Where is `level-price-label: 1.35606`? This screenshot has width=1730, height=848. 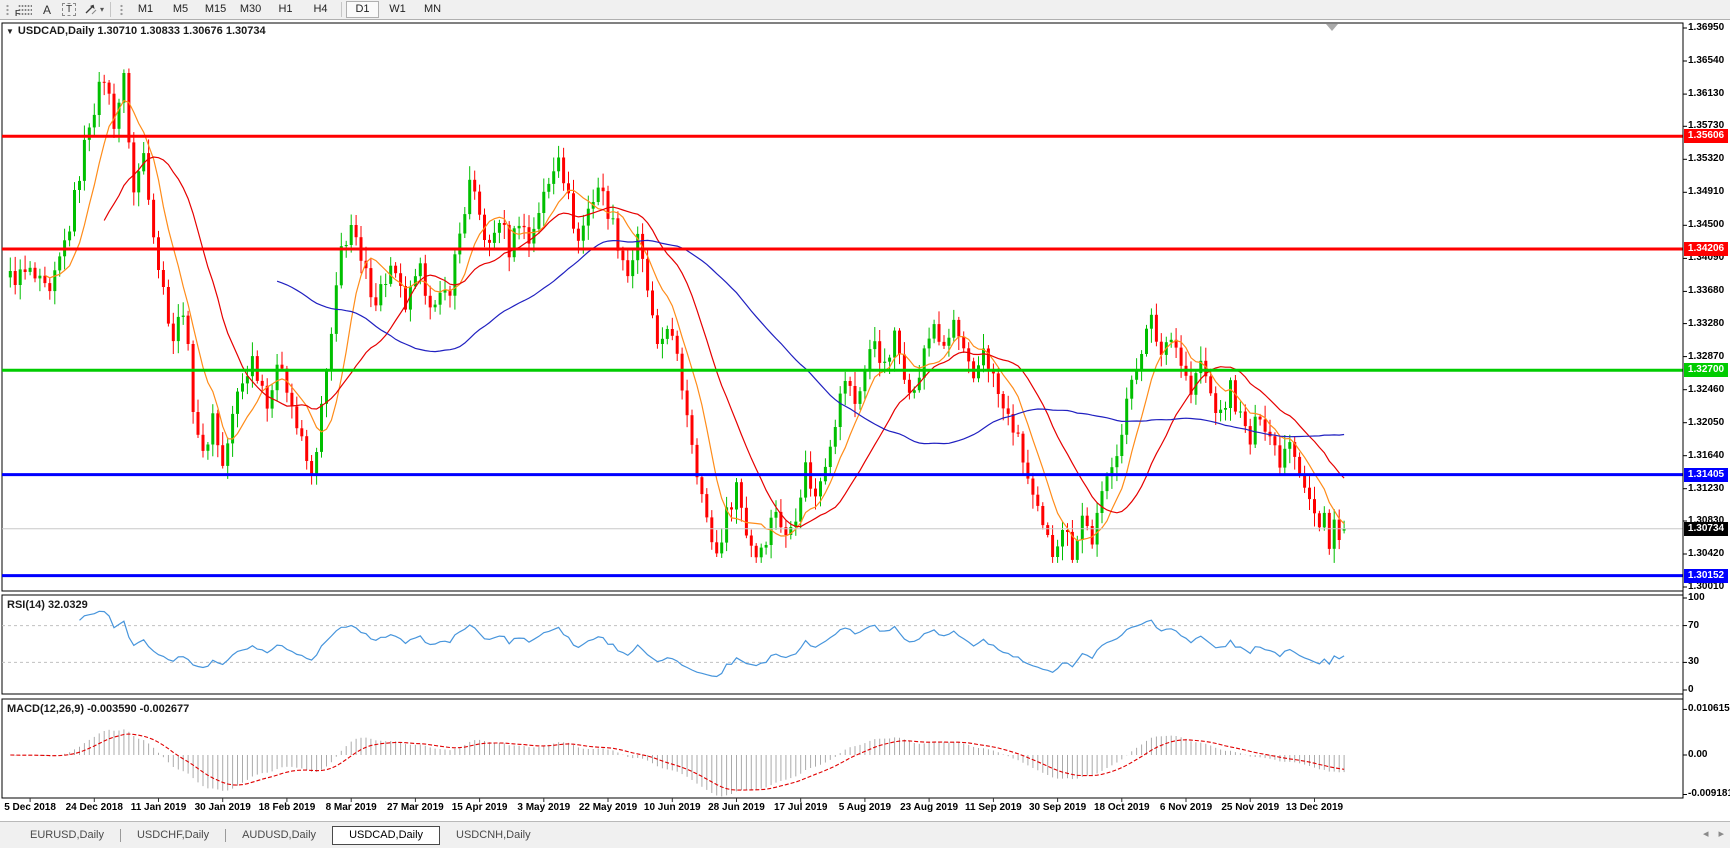 level-price-label: 1.35606 is located at coordinates (1706, 136).